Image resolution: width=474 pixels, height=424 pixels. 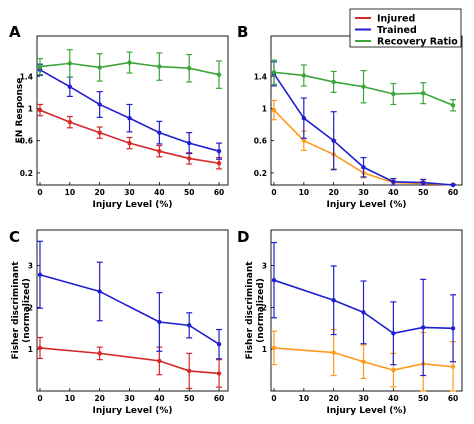 I want to click on y-tick-label: 2, so click(x=30, y=307).